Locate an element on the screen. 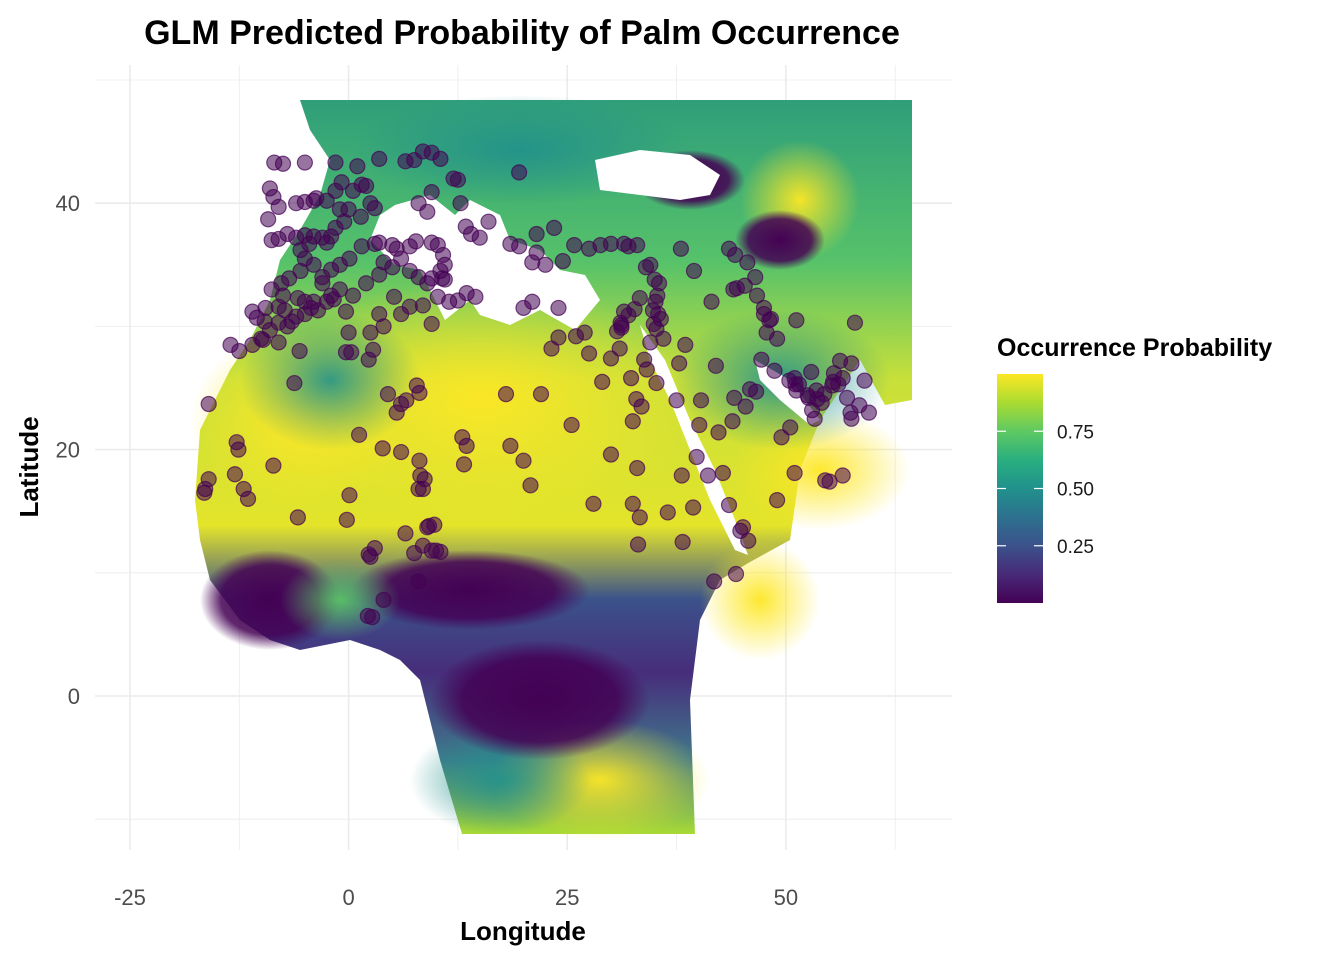 The height and width of the screenshot is (960, 1344). y-axis-title: Latitude is located at coordinates (29, 466).